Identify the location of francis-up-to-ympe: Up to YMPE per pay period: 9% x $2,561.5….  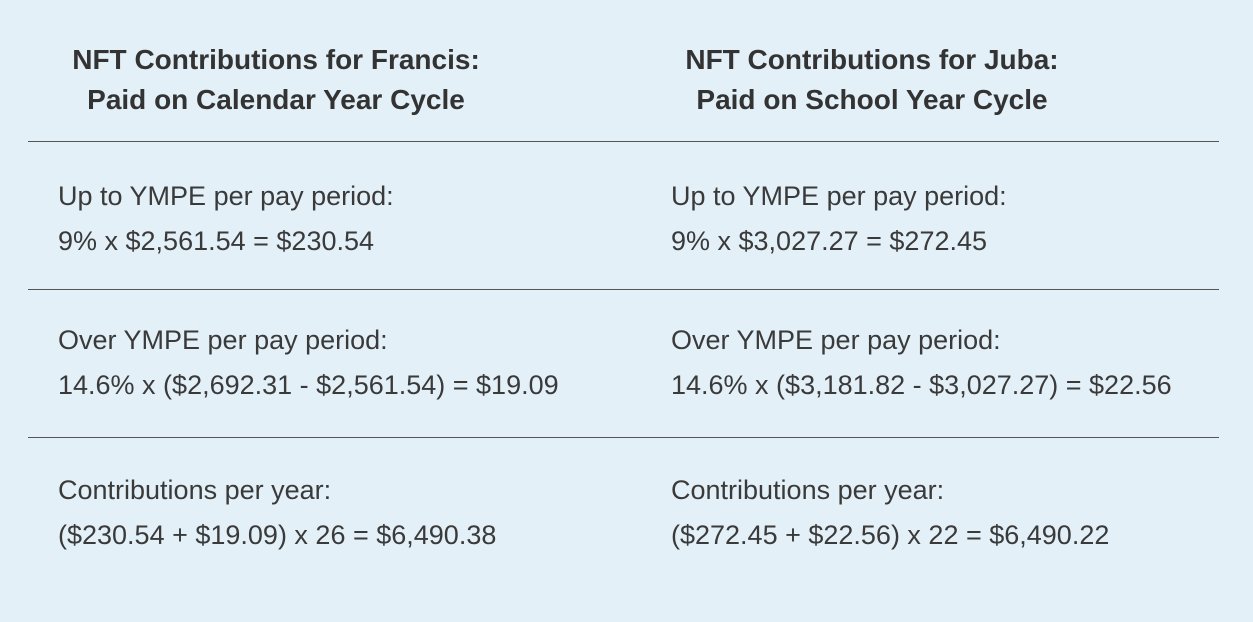
(226, 219).